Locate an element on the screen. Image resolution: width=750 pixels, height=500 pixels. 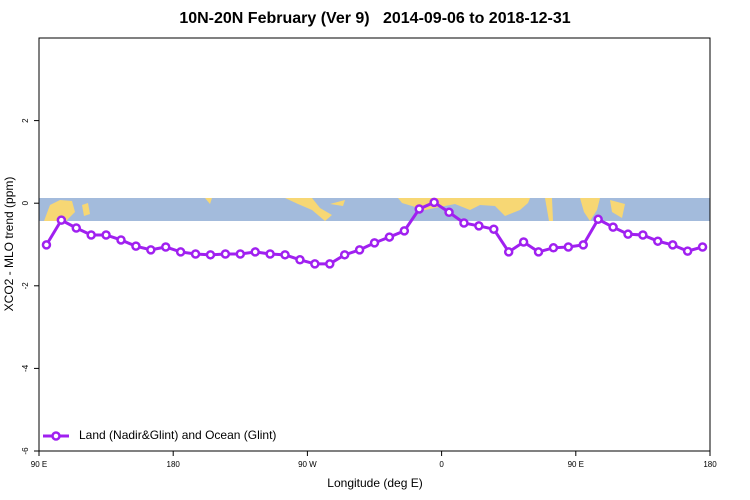
map-strip is located at coordinates (374, 209).